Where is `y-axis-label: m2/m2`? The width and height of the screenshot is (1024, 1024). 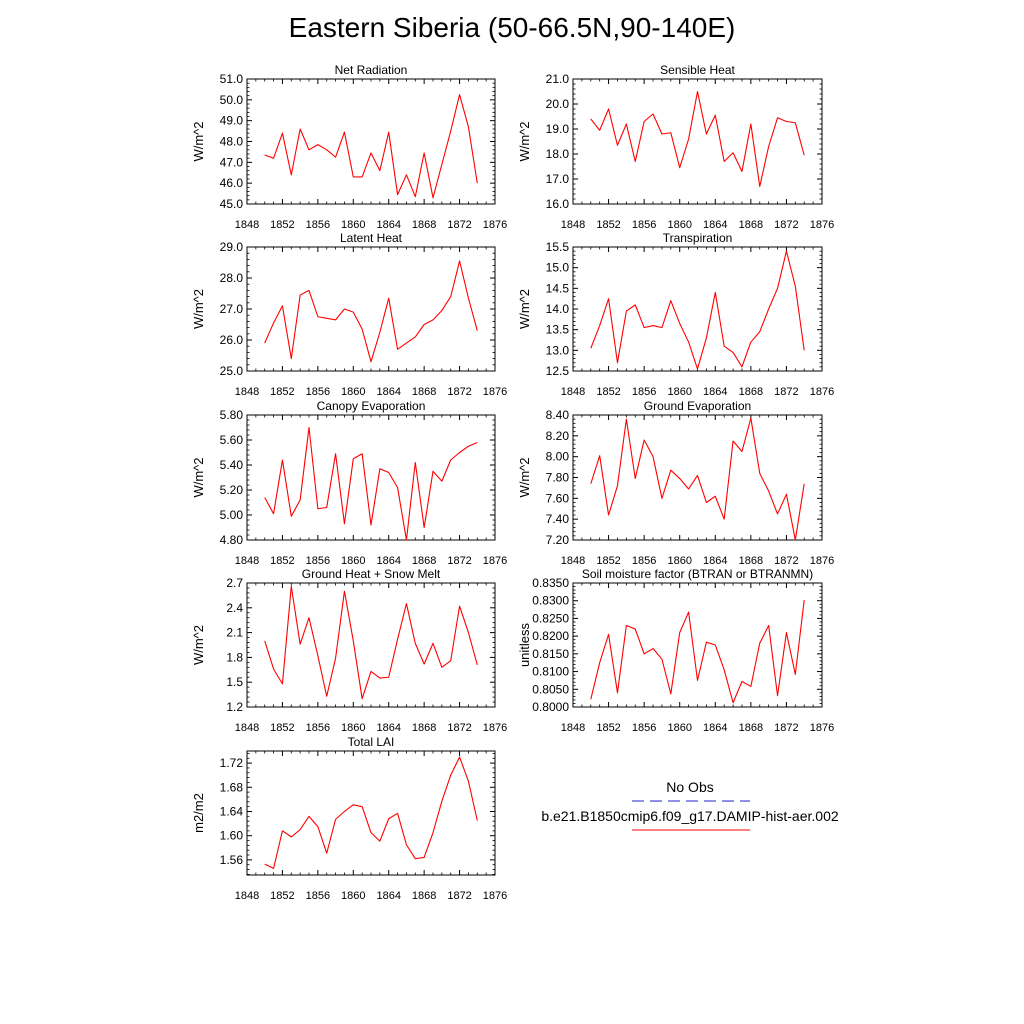
y-axis-label: m2/m2 is located at coordinates (198, 813).